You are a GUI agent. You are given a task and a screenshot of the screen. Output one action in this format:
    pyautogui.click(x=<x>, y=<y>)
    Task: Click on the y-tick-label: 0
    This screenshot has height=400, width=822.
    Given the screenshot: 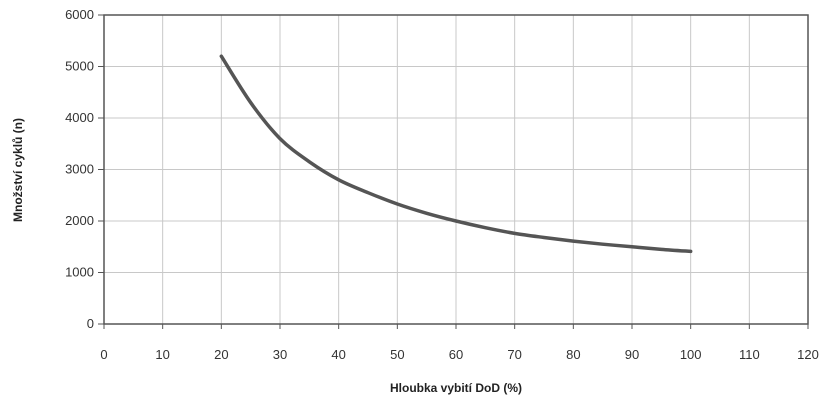 What is the action you would take?
    pyautogui.click(x=90, y=323)
    